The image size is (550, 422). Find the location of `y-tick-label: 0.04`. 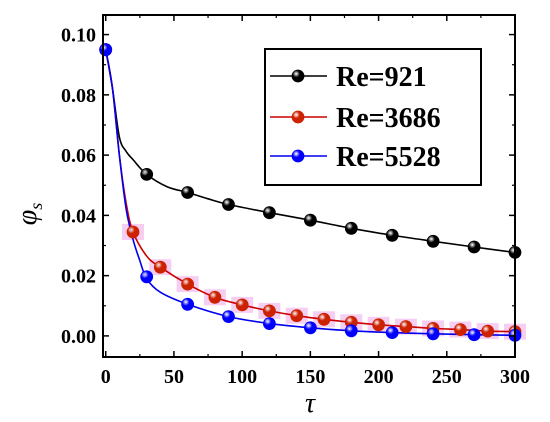

y-tick-label: 0.04 is located at coordinates (78, 216).